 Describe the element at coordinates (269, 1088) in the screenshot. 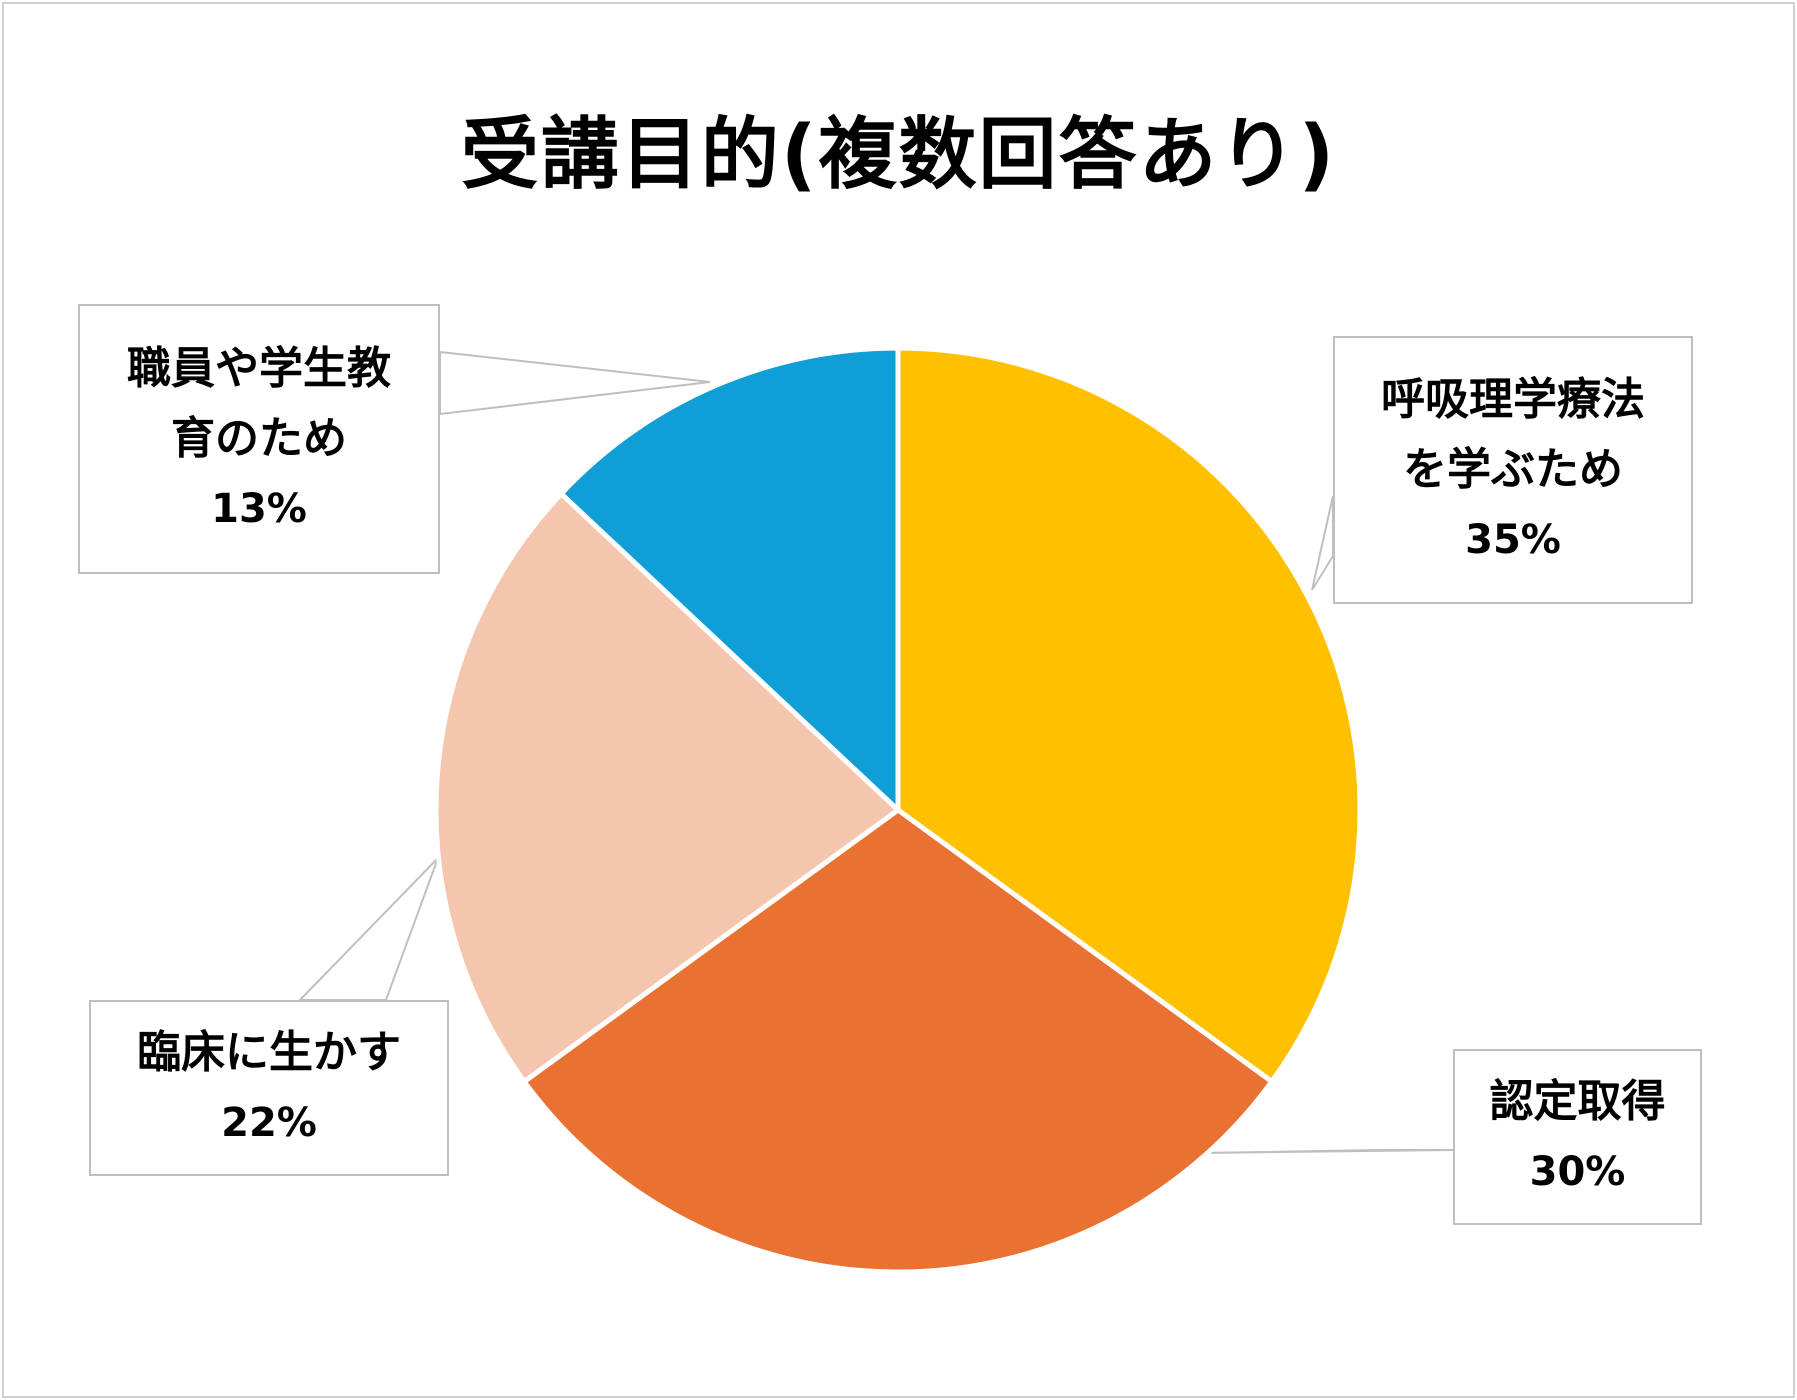

I see `callout-box-2: 臨床に生かす 22%` at that location.